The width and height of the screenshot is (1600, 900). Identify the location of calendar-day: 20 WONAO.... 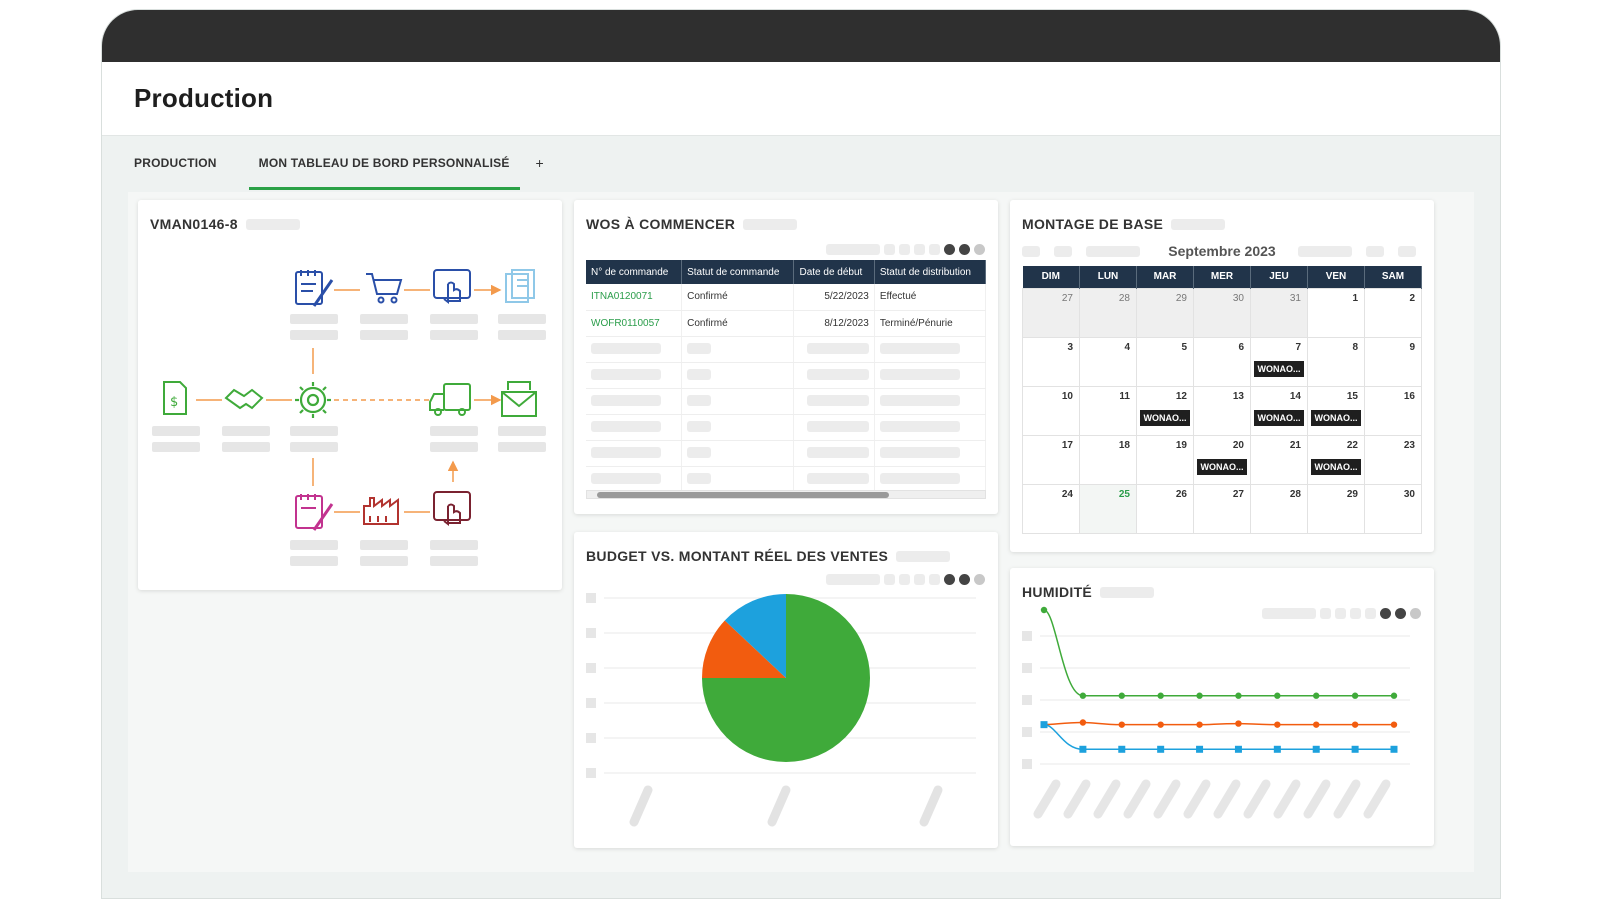
(1222, 459).